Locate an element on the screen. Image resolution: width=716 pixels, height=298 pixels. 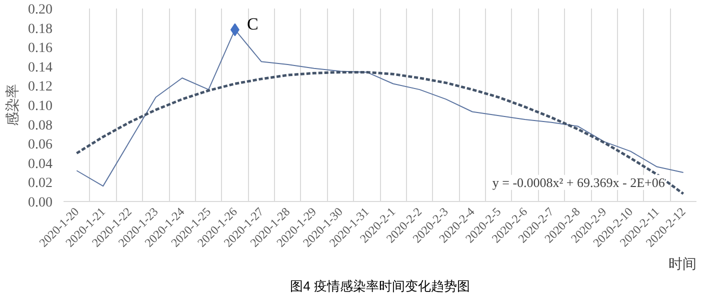
text: 图4 疫情感染率时间变化趋势图 is located at coordinates (380, 286).